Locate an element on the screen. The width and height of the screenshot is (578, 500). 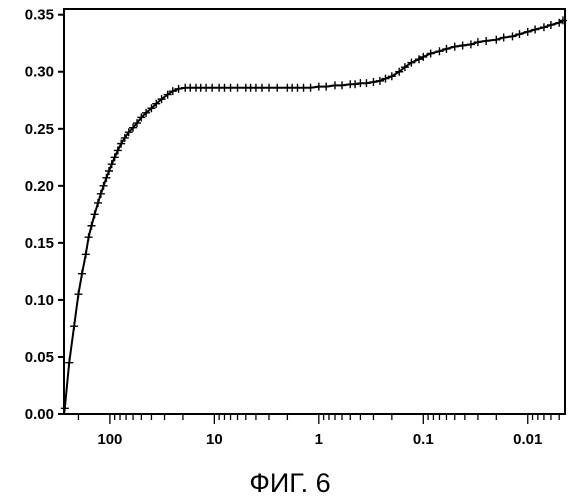
y-tick-label: 0.25 is located at coordinates (39, 129).